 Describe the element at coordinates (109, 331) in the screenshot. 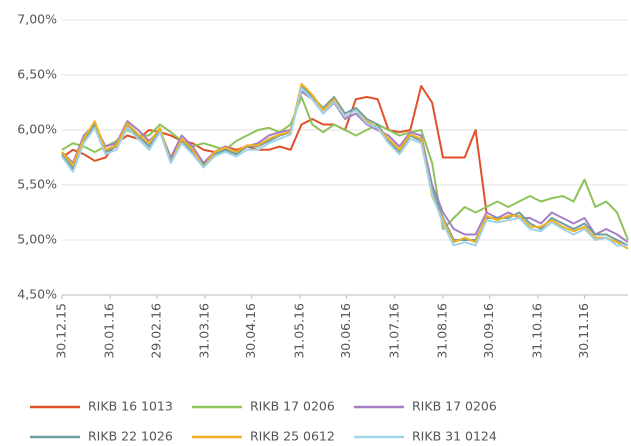

I see `x-tick-label: 30.01.16` at that location.